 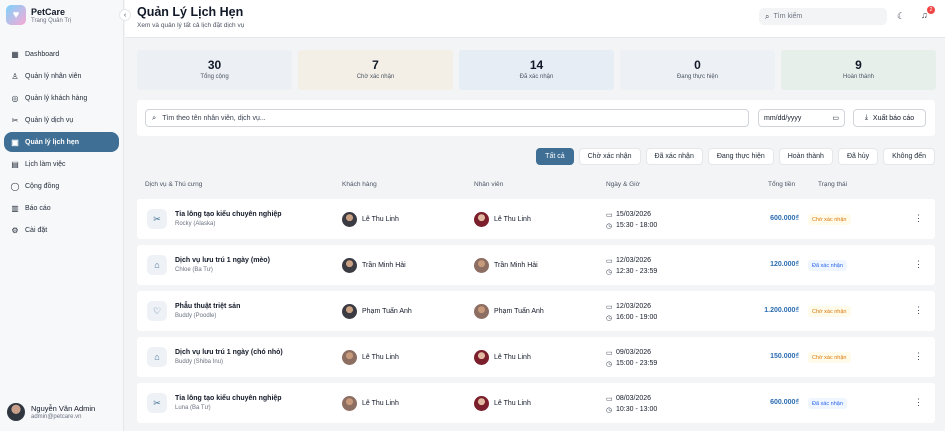 I want to click on search-input: ⌕ Tìm kiếm, so click(x=823, y=16).